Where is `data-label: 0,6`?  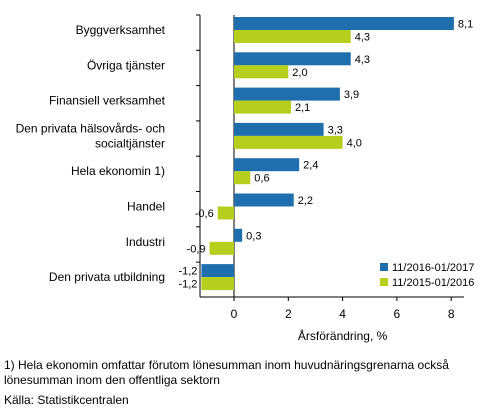
data-label: 0,6 is located at coordinates (261, 179).